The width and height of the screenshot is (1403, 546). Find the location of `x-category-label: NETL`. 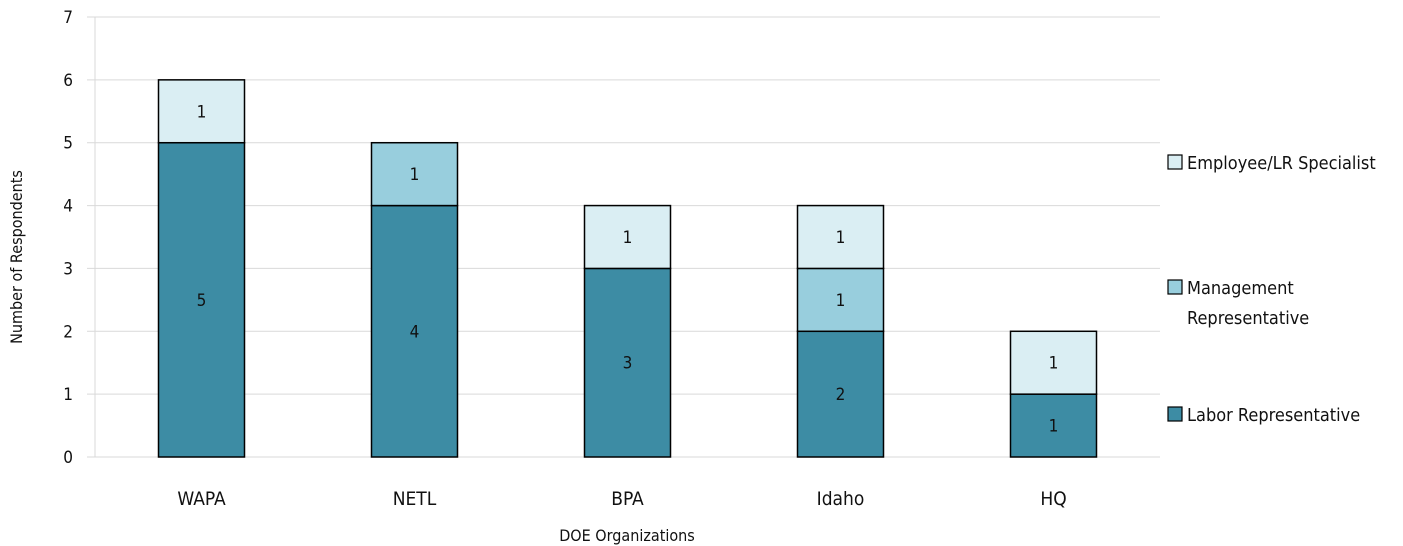

x-category-label: NETL is located at coordinates (415, 499).